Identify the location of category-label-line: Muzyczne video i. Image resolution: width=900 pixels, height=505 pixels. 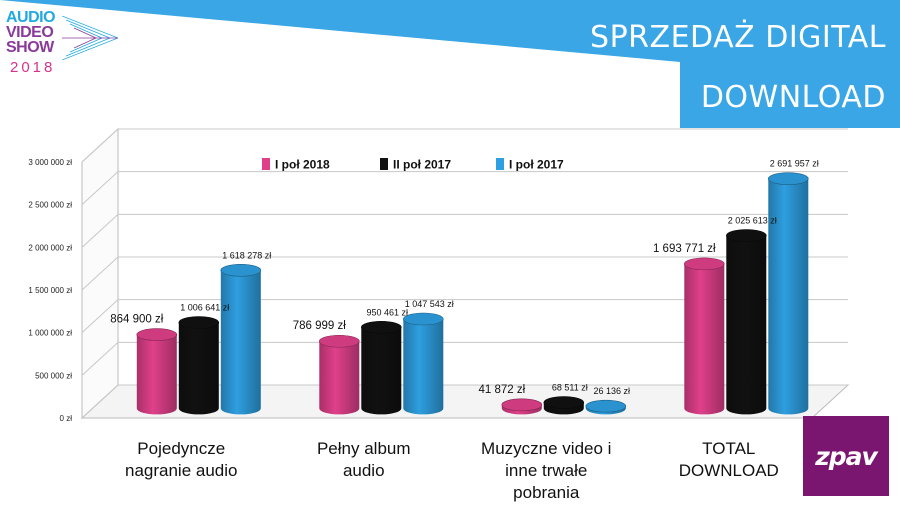
(546, 448).